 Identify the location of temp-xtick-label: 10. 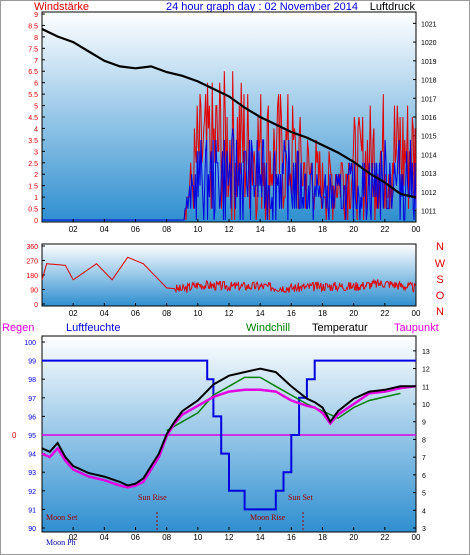
(197, 537).